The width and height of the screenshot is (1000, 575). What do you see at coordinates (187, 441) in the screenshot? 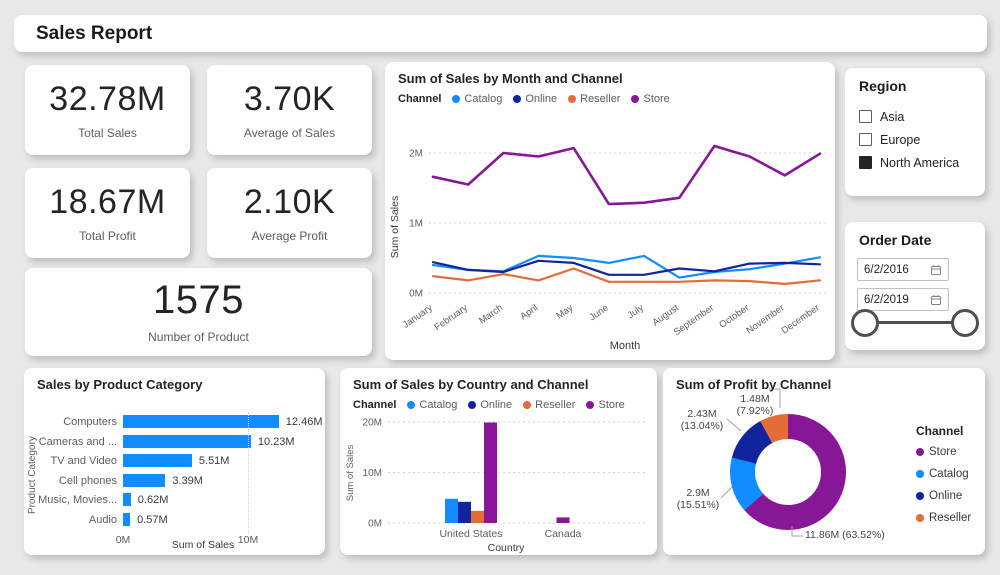
I see `bar-cameras-and` at bounding box center [187, 441].